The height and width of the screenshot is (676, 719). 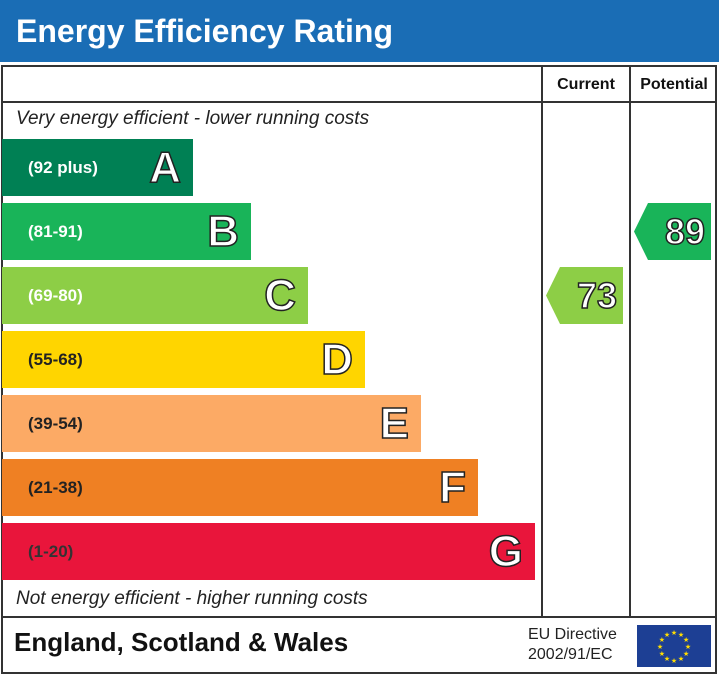 I want to click on country-label: England, Scotland & Wales, so click(x=181, y=642).